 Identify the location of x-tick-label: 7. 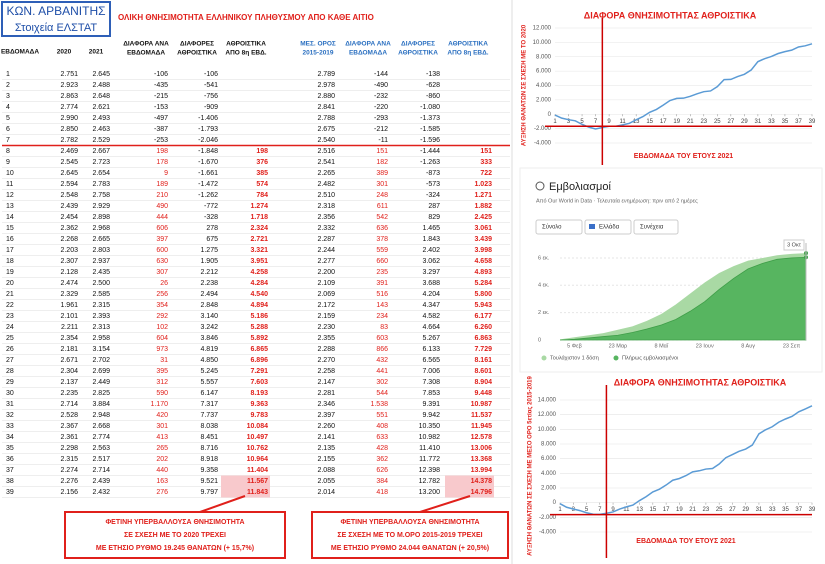
(596, 122).